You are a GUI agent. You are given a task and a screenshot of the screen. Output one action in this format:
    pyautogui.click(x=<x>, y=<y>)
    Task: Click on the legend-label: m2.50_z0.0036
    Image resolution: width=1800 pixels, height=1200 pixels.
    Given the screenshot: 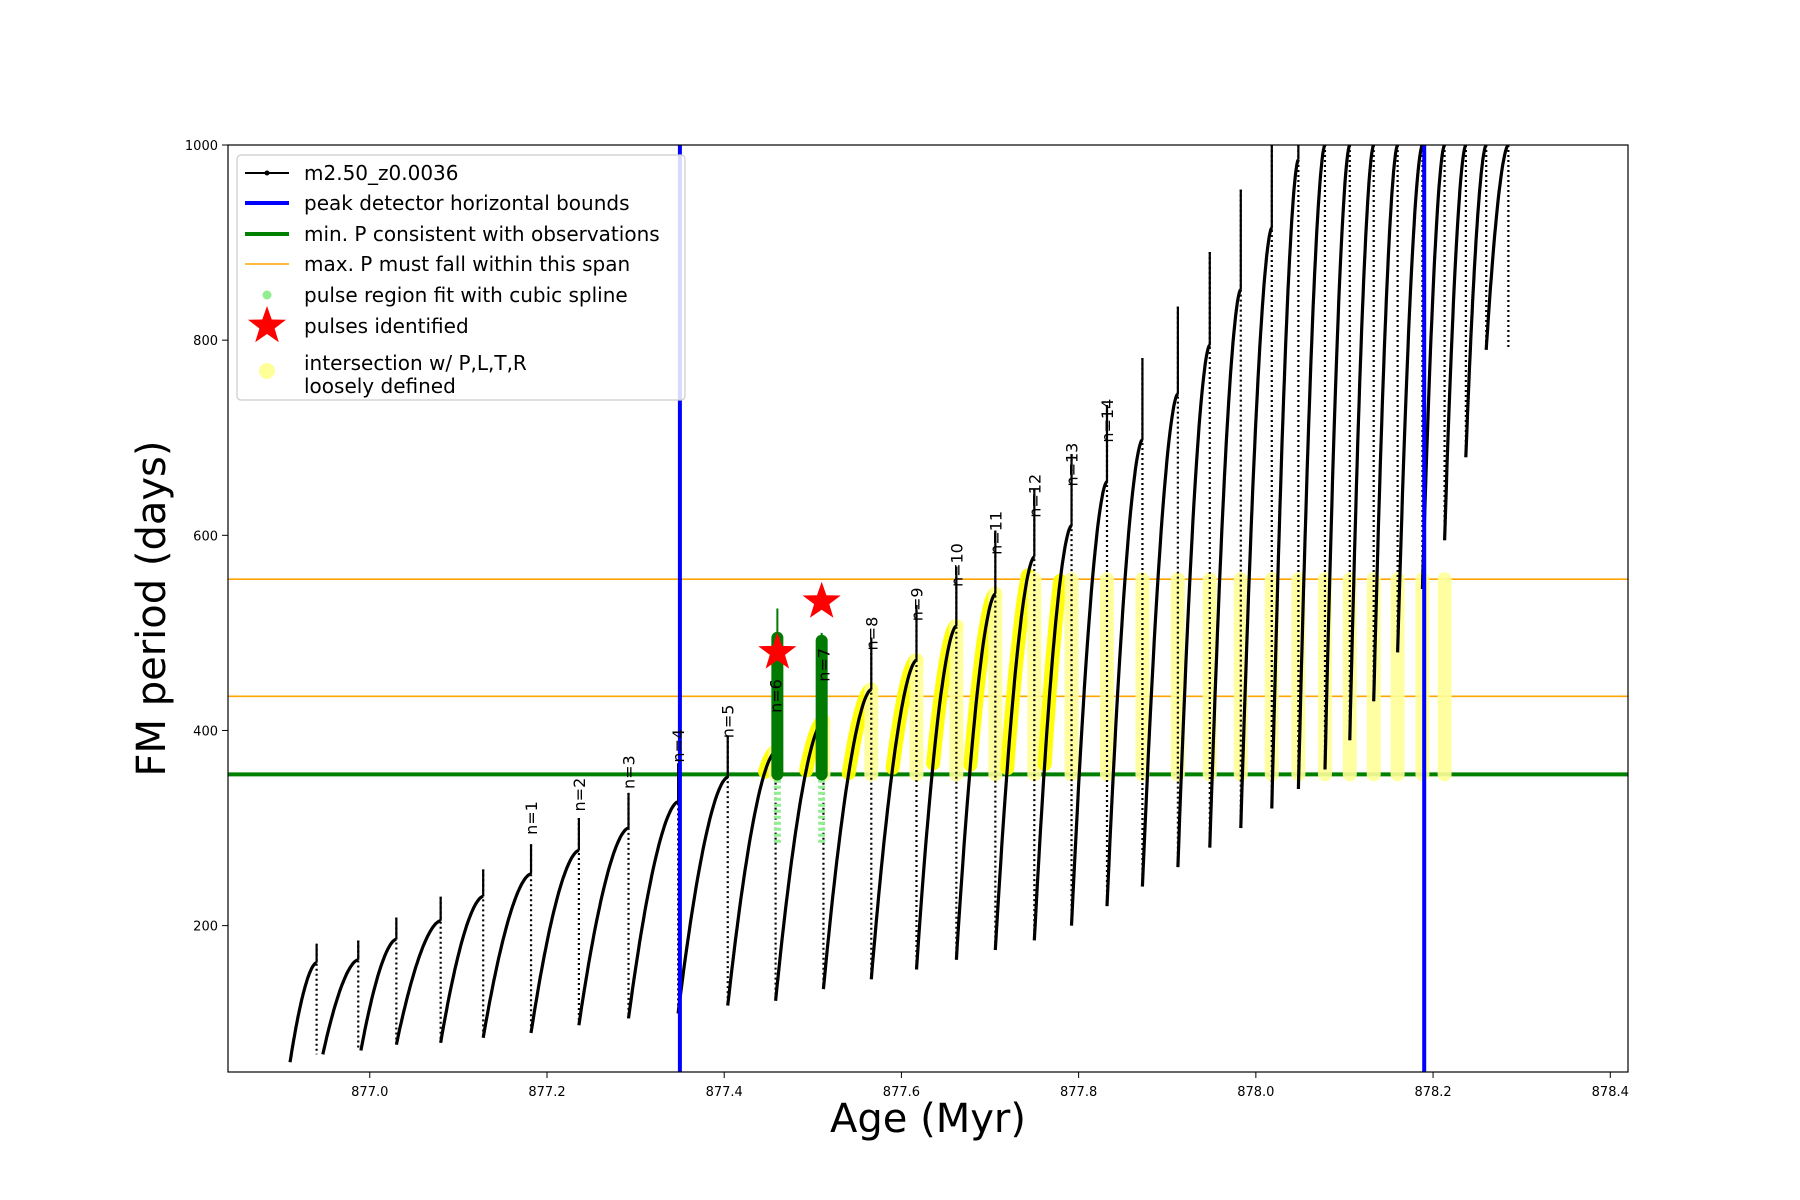 What is the action you would take?
    pyautogui.click(x=381, y=173)
    